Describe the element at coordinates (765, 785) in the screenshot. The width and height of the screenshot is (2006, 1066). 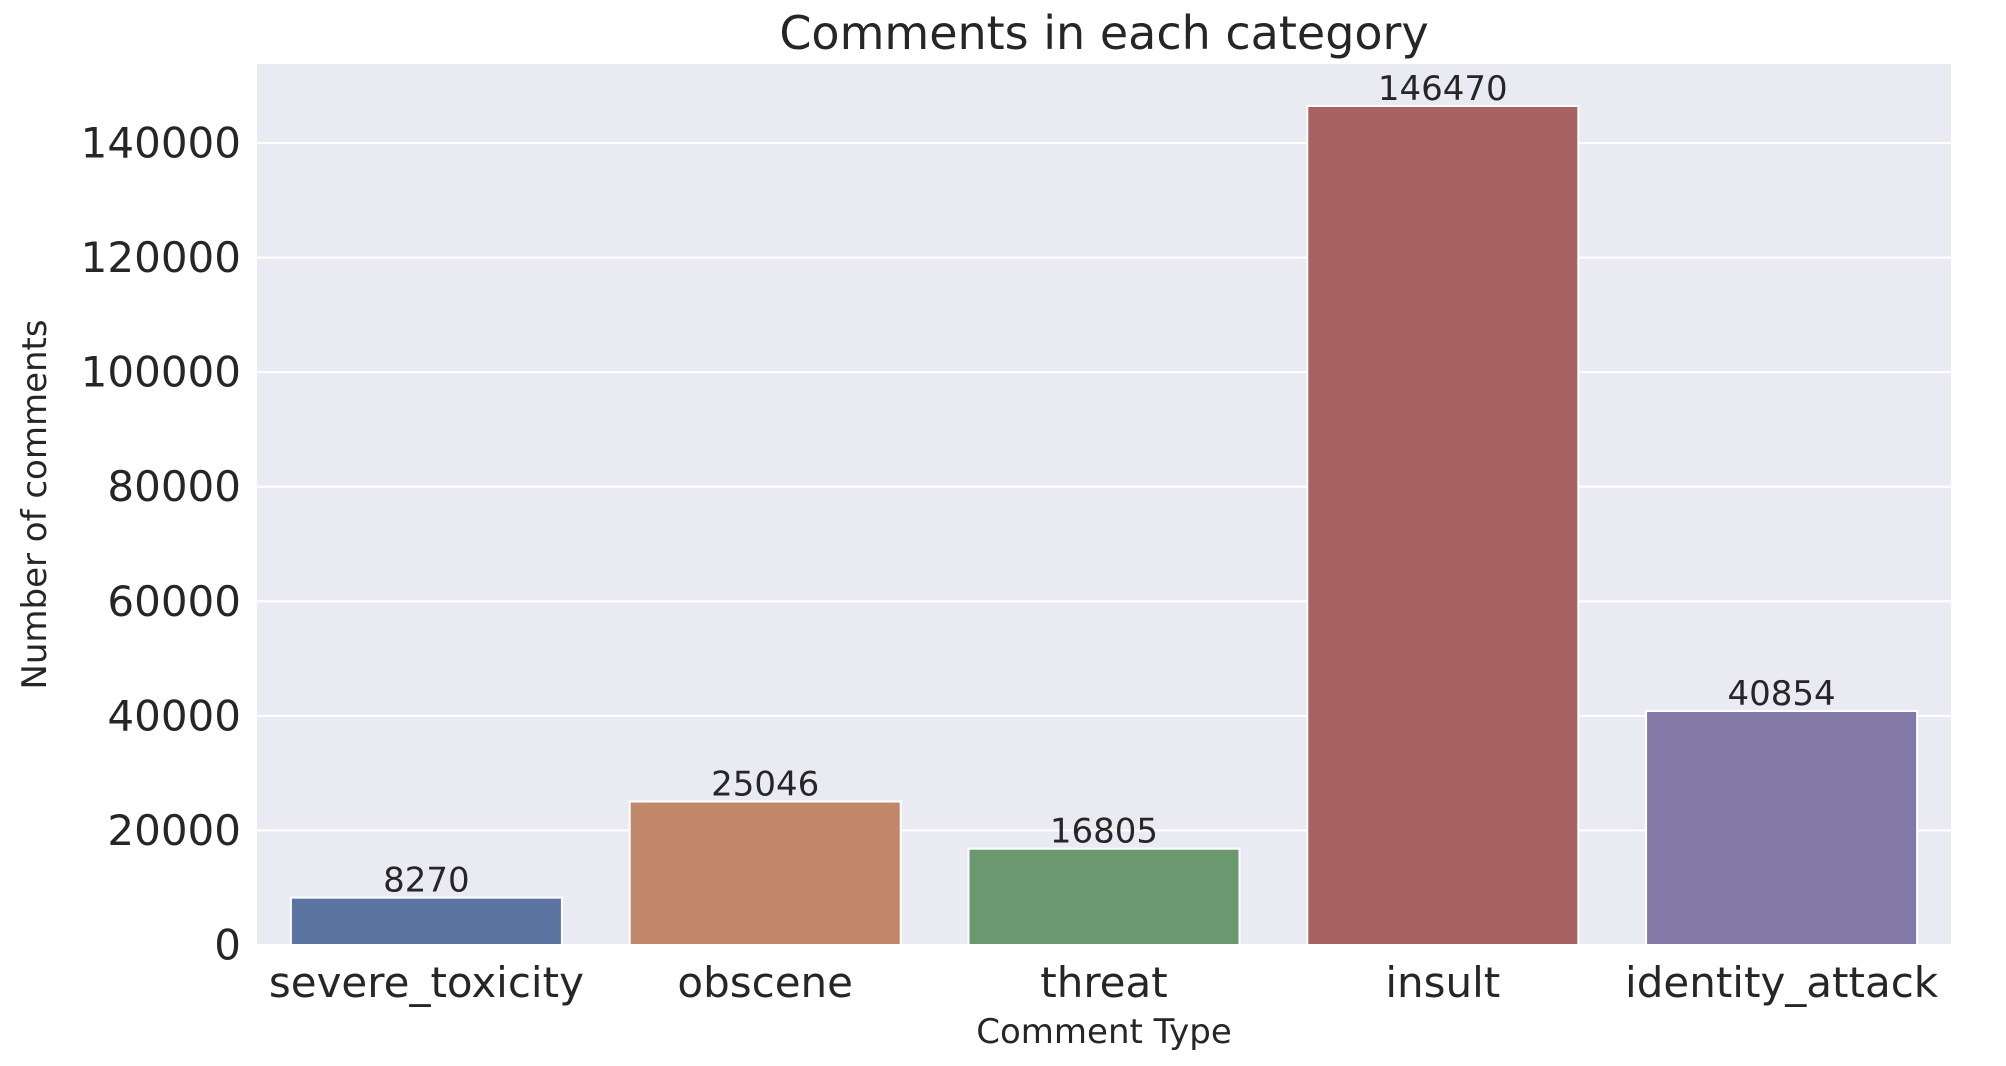
I see `data-label: 25046` at that location.